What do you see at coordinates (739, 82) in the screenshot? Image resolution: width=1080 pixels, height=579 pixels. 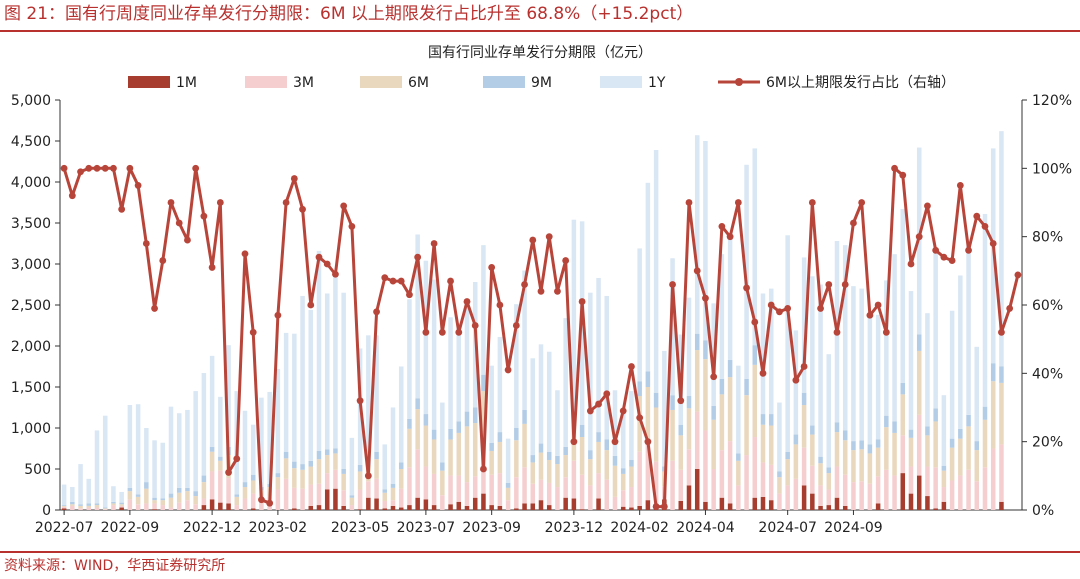 I see `legend-marker-ratio` at bounding box center [739, 82].